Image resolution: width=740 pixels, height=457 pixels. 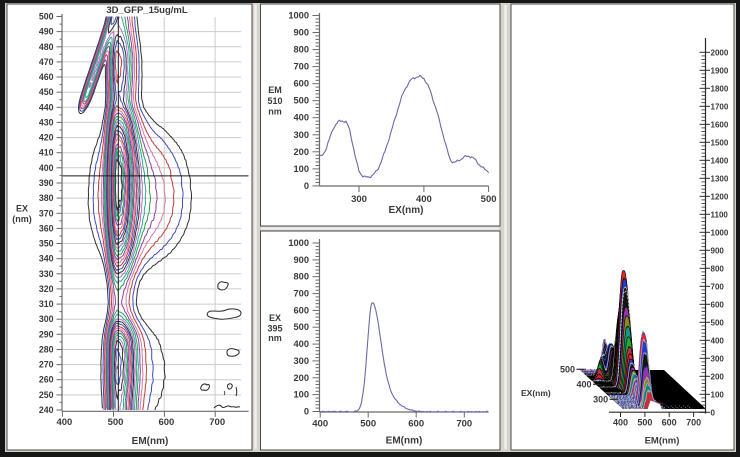 I want to click on svg-text: EM, so click(x=275, y=90).